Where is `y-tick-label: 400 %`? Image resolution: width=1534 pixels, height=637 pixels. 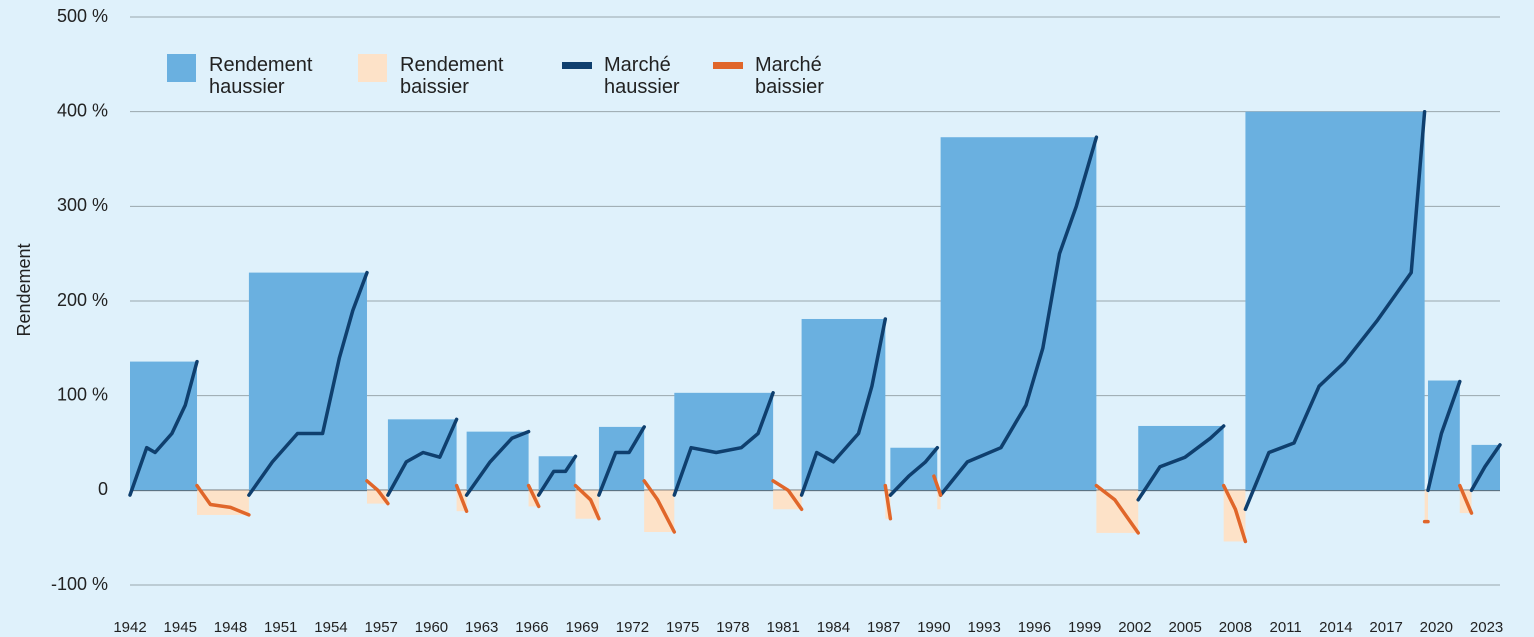
y-tick-label: 400 % is located at coordinates (82, 110).